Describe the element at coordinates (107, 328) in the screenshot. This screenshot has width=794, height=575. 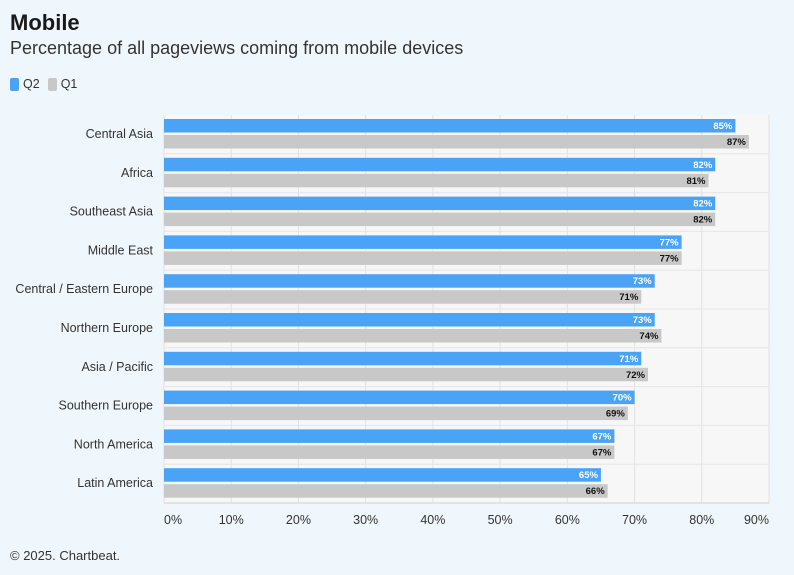
I see `category-label: Northern Europe` at that location.